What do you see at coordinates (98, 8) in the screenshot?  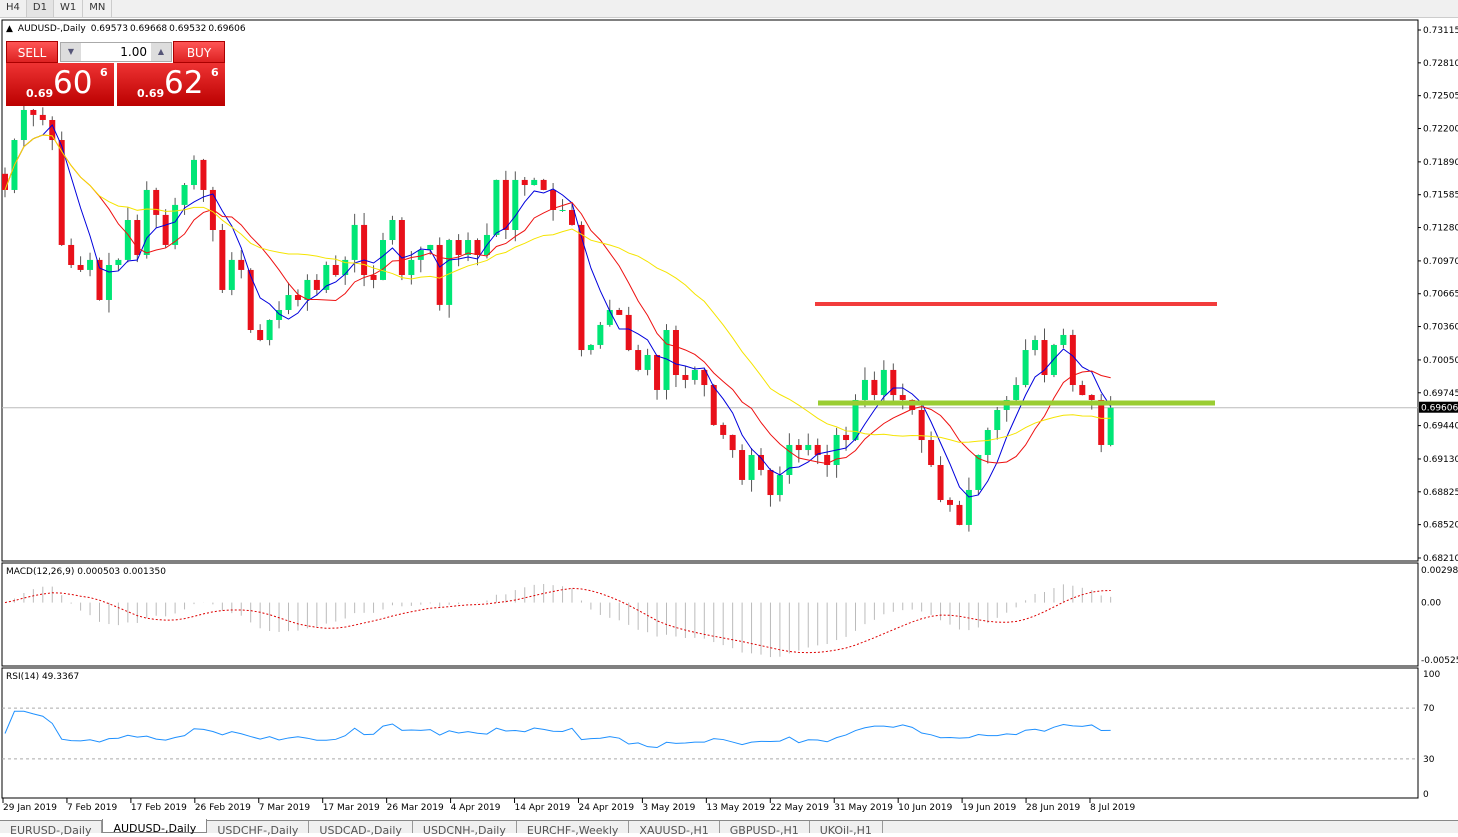 I see `timeframe-mn: MN` at bounding box center [98, 8].